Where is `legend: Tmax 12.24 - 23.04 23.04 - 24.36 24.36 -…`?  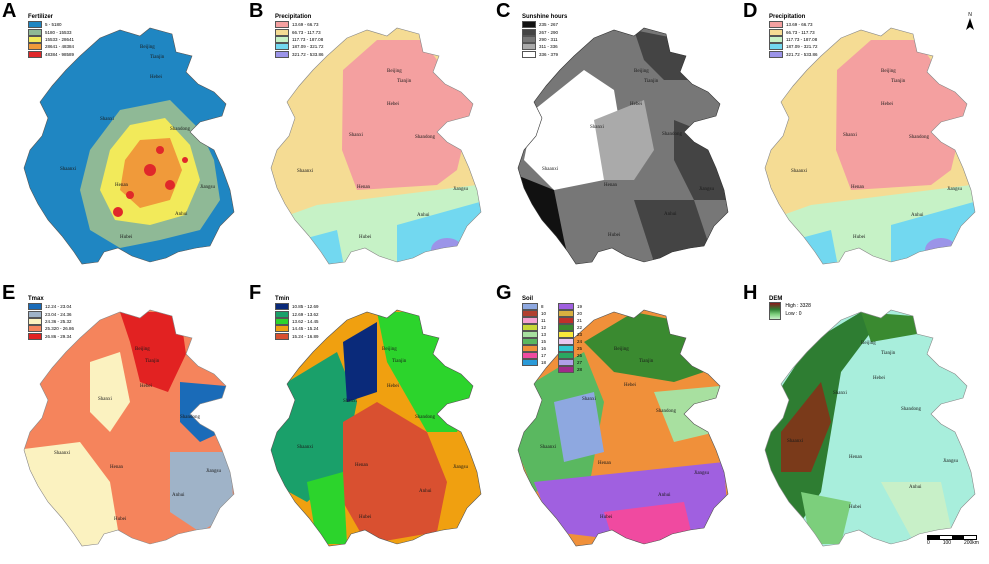 legend: Tmax 12.24 - 23.04 23.04 - 24.36 24.36 -… is located at coordinates (51, 318).